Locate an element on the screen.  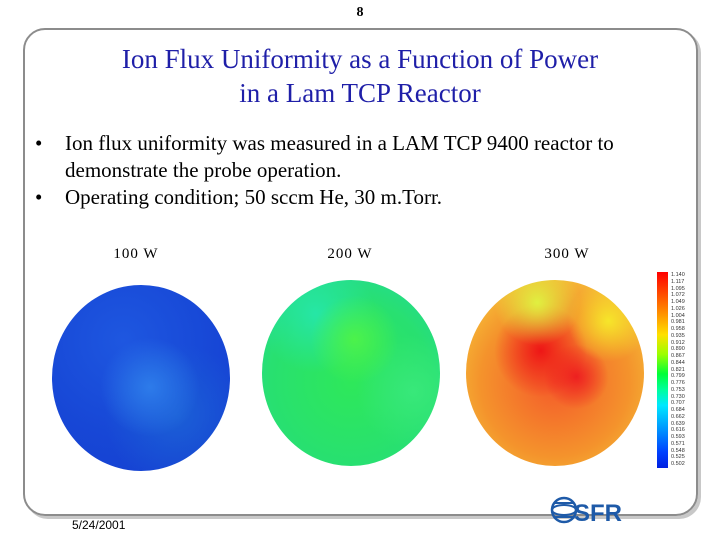
color-scale-tick: 0.844 is located at coordinates (678, 362).